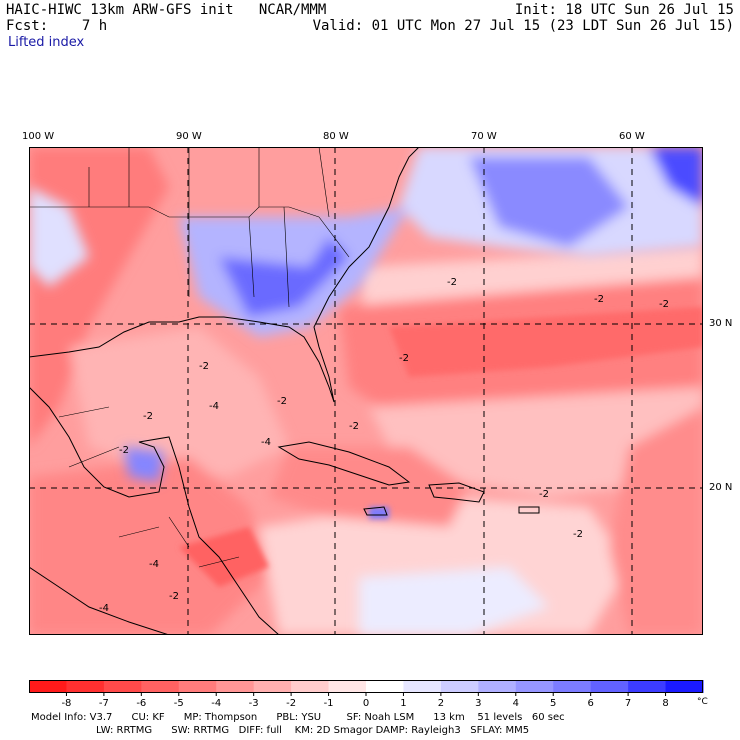  Describe the element at coordinates (38, 136) in the screenshot. I see `lon-label-100w: 100 W` at that location.